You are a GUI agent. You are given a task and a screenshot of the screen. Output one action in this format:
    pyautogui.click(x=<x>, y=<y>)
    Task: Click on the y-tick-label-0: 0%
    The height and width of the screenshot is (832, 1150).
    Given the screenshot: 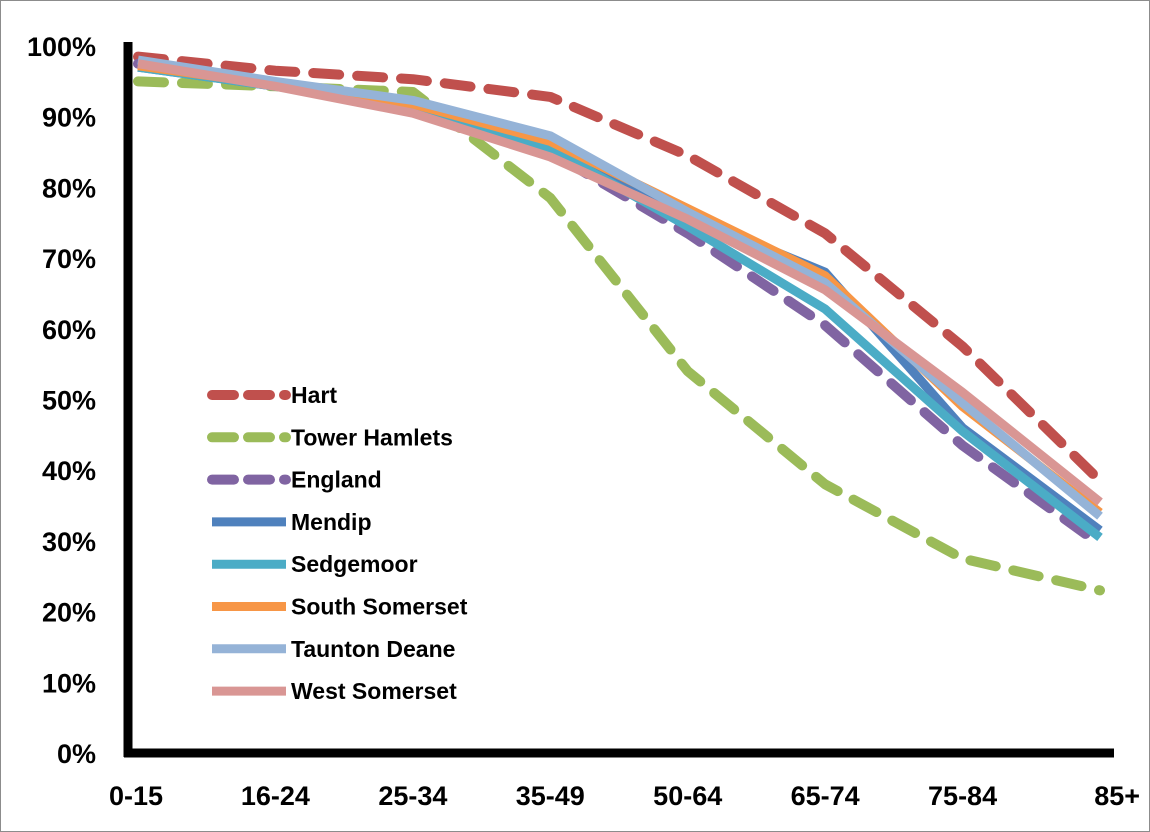 What is the action you would take?
    pyautogui.click(x=76, y=754)
    